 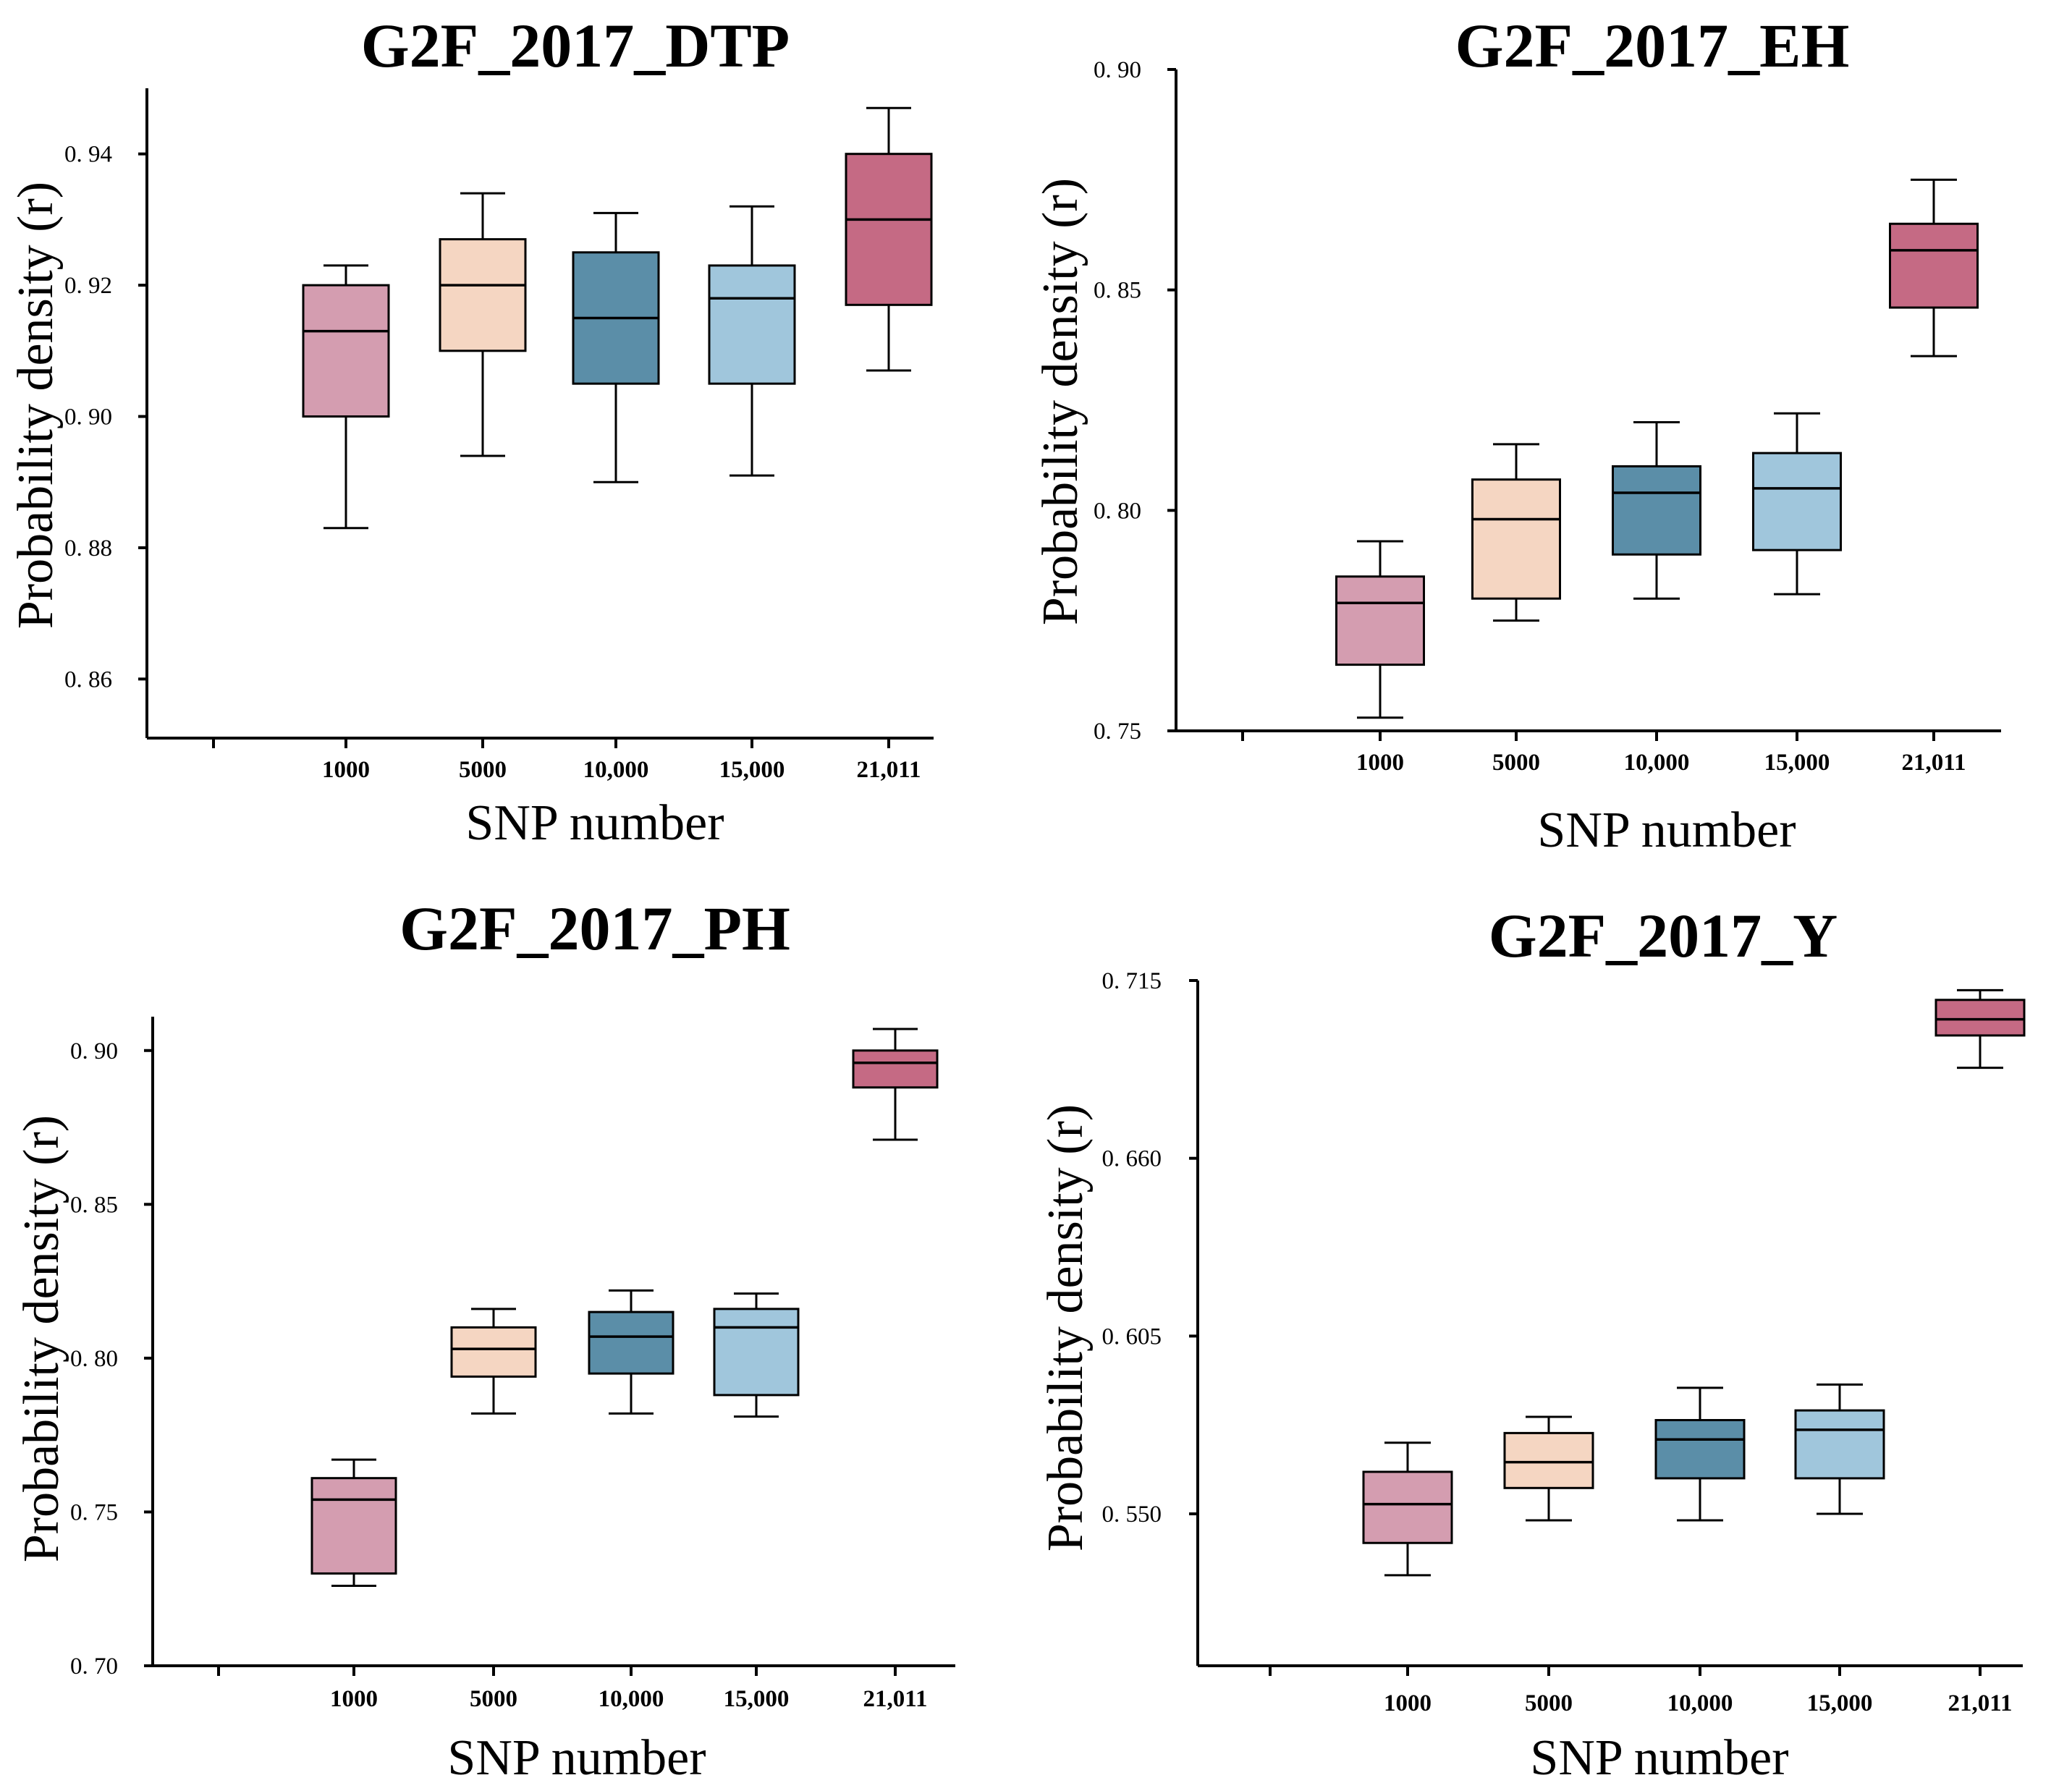 I want to click on y-tick-label: 0. 605, so click(x=1132, y=1337).